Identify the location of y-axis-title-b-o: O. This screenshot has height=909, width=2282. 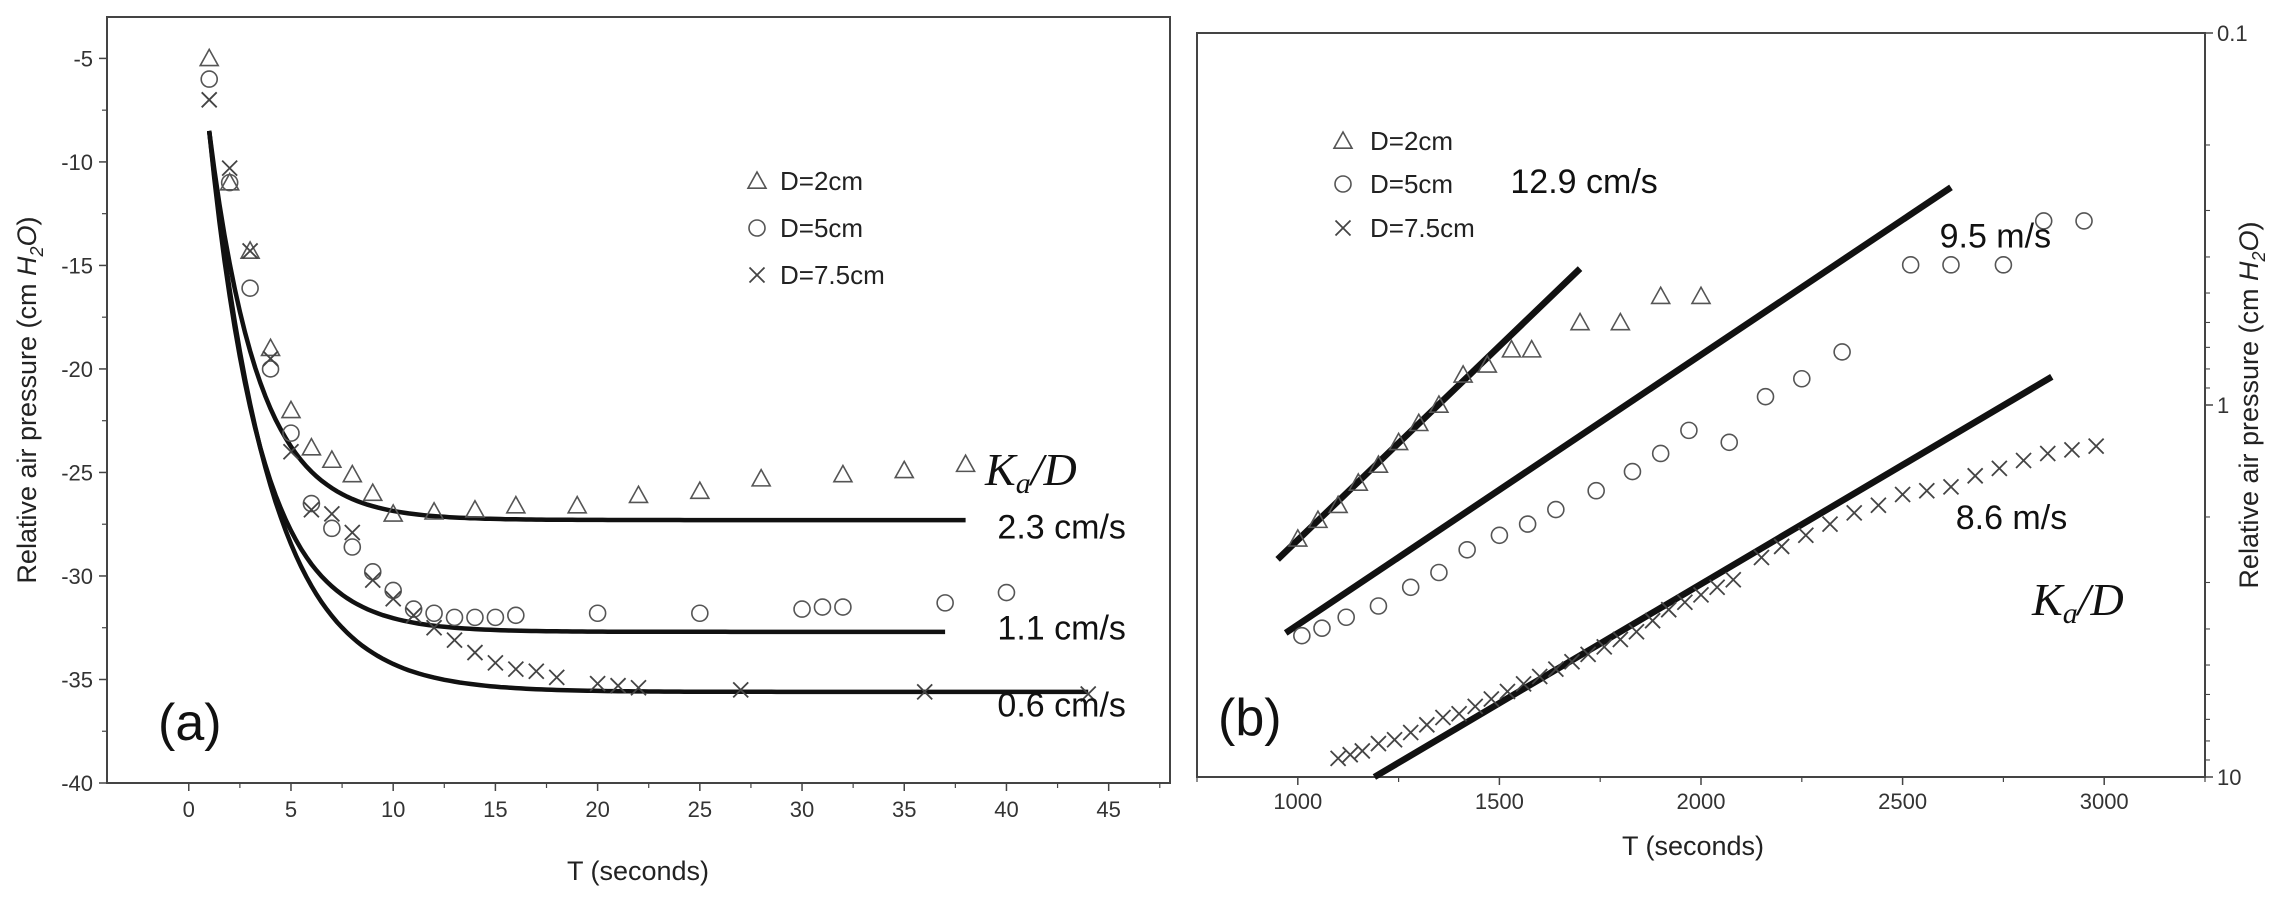
(2249, 240).